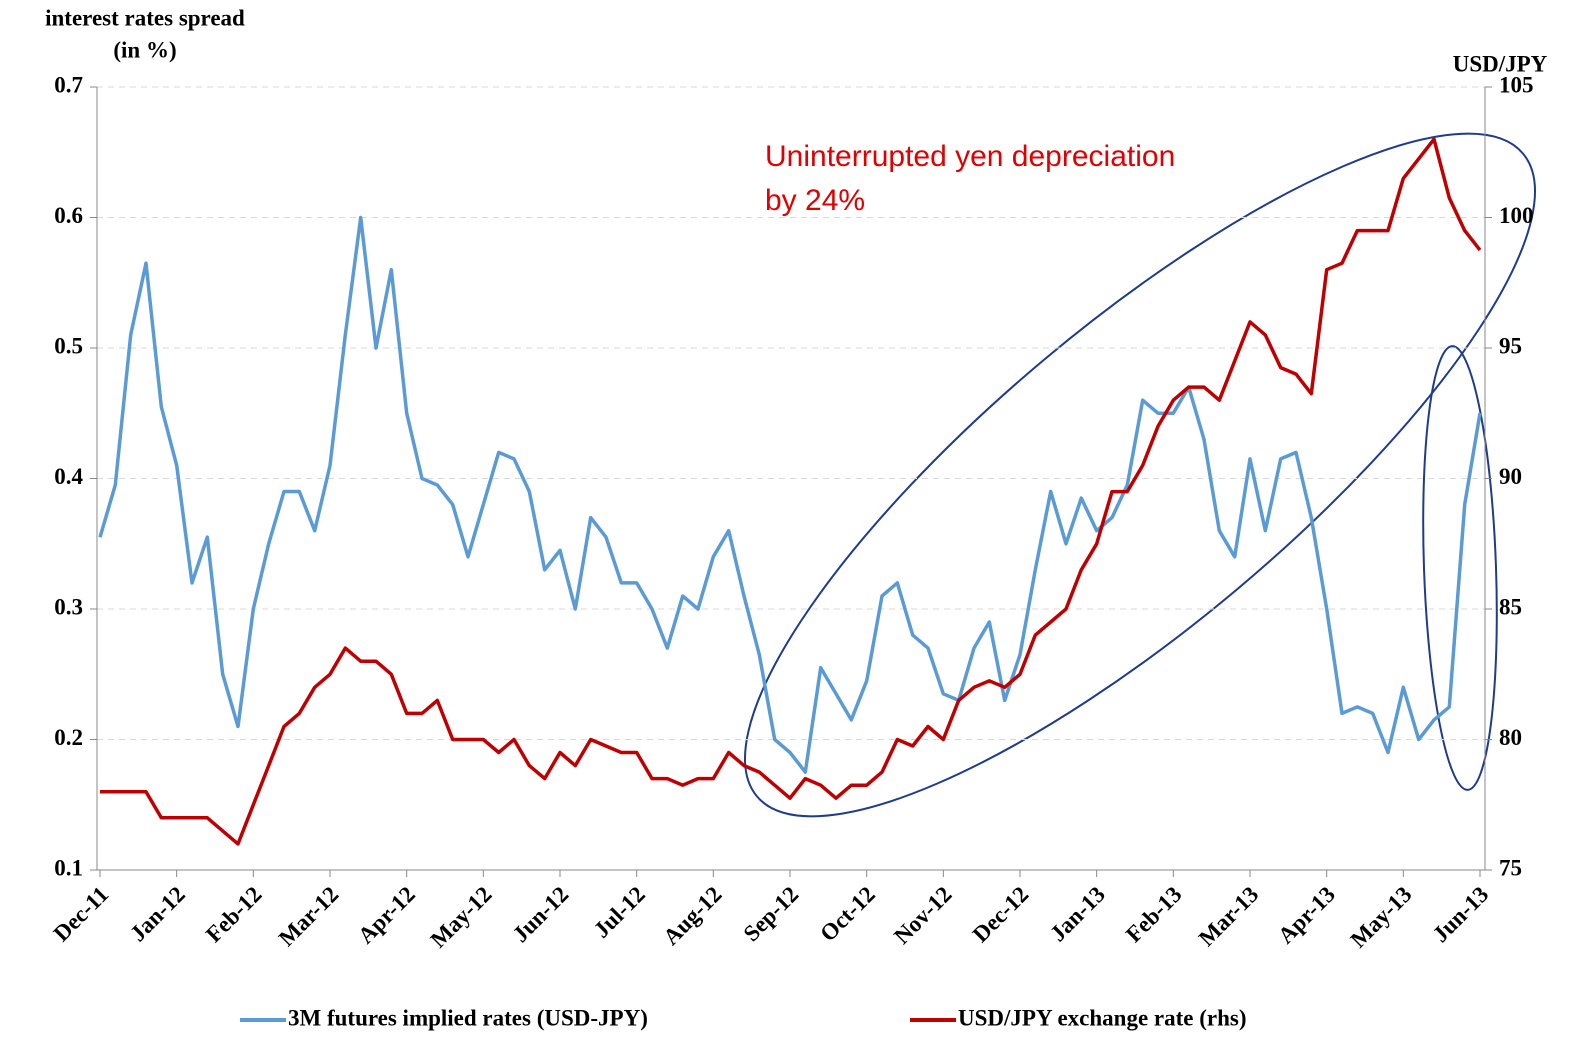 This screenshot has width=1572, height=1037. Describe the element at coordinates (1154, 915) in the screenshot. I see `x-tick-label: Feb-13` at that location.